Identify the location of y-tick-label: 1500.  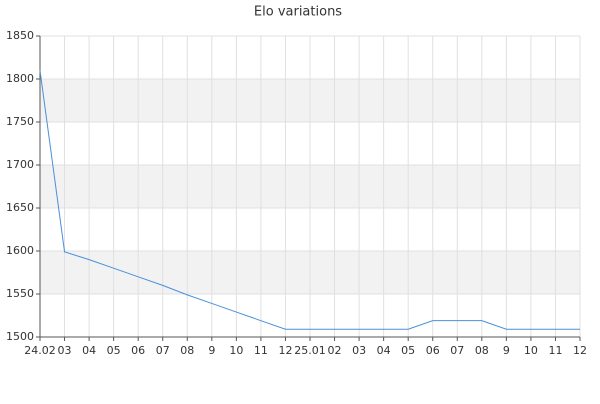
(20, 336).